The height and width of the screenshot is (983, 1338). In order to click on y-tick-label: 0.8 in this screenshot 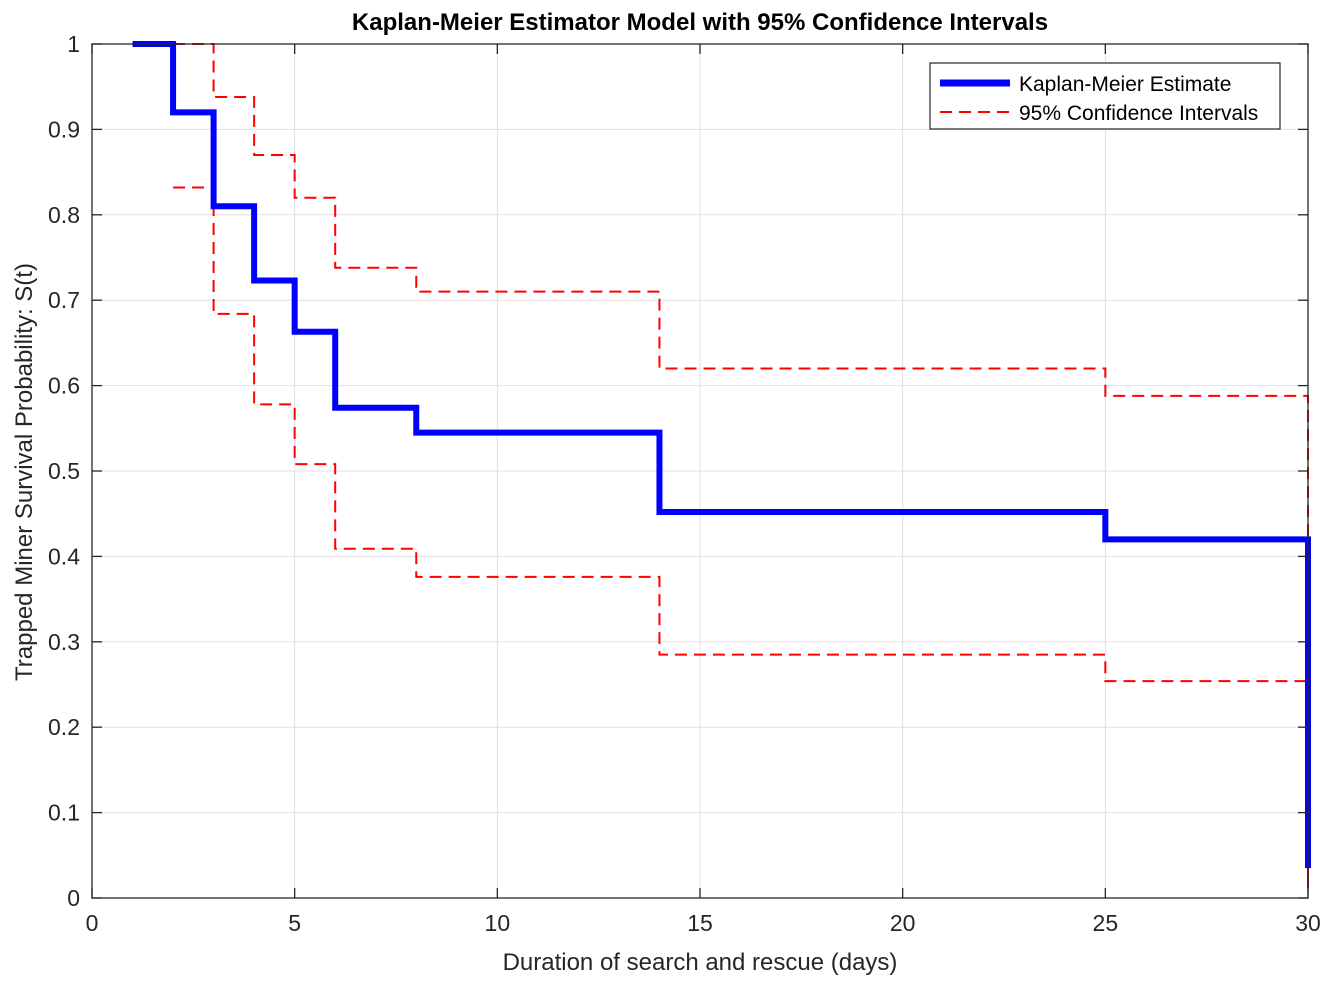, I will do `click(64, 215)`.